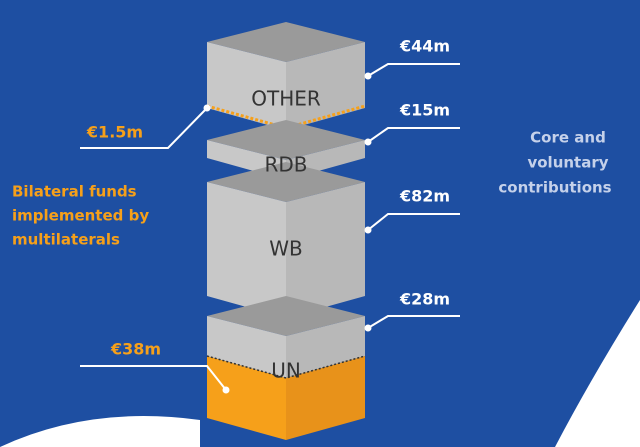 Image resolution: width=640 pixels, height=447 pixels. I want to click on block-un, so click(286, 368).